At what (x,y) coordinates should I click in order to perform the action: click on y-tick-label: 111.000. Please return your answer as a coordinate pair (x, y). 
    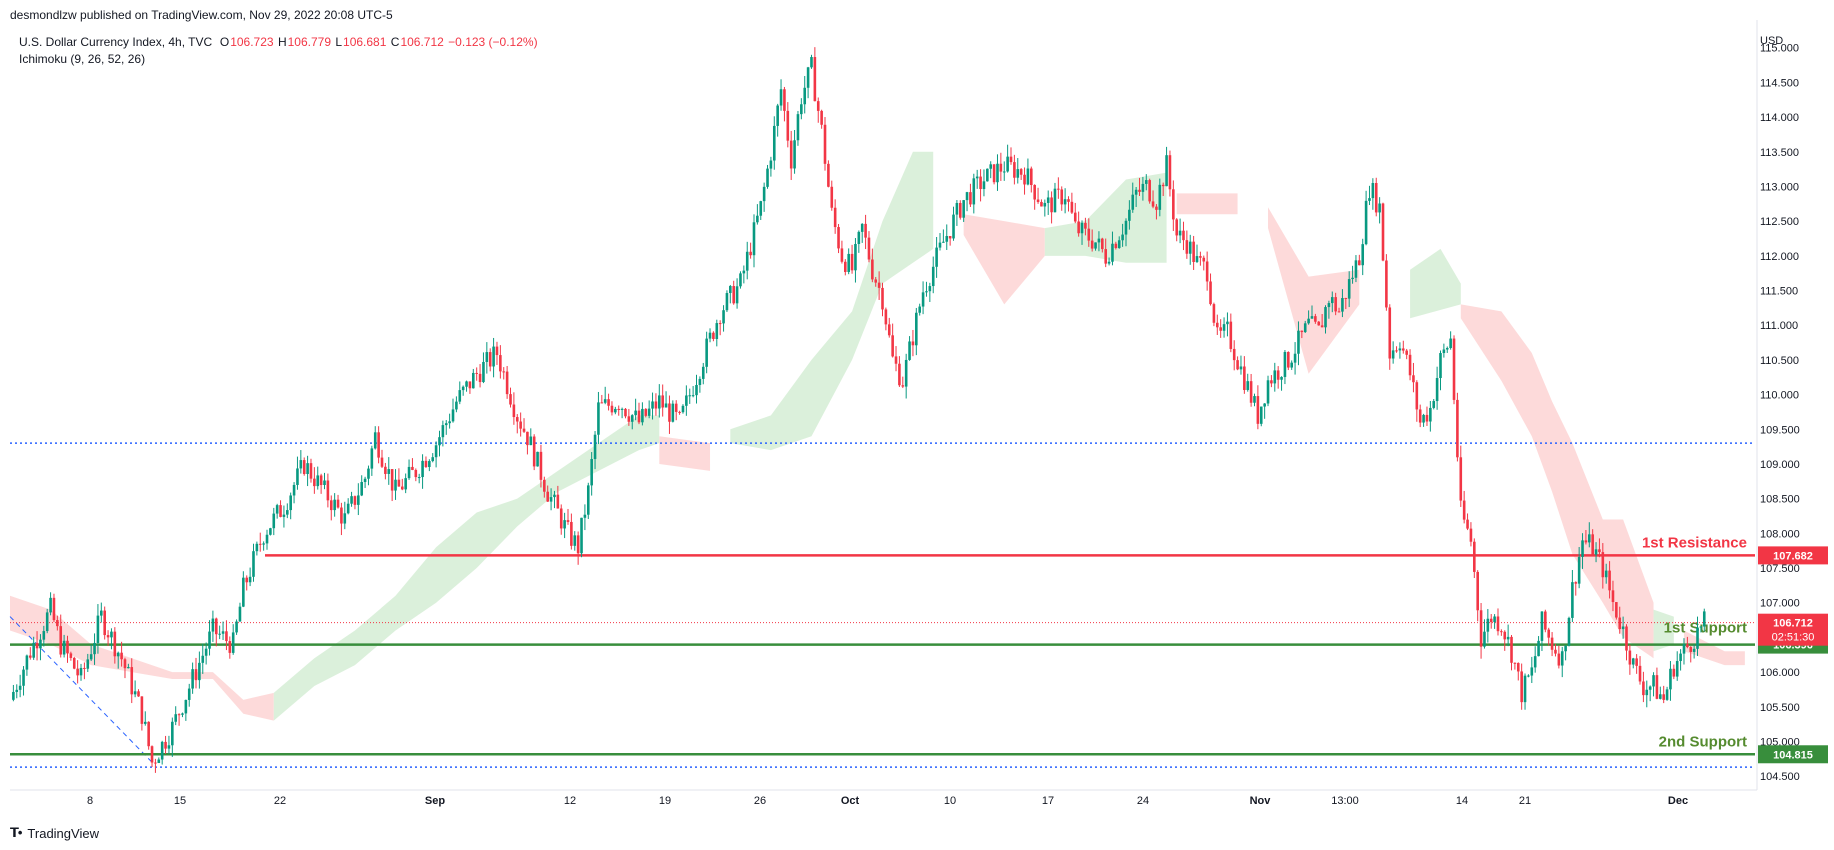
    Looking at the image, I should click on (1779, 326).